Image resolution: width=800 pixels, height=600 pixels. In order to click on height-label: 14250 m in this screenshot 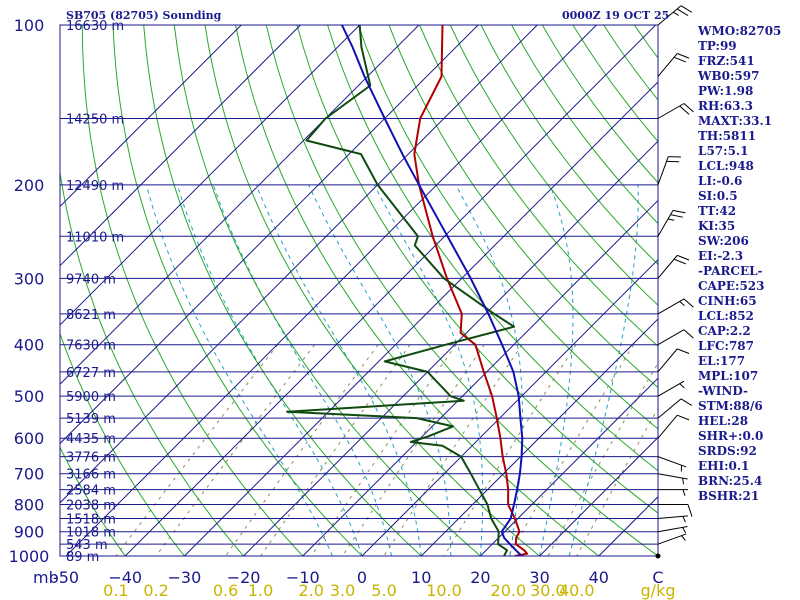, I will do `click(95, 120)`.